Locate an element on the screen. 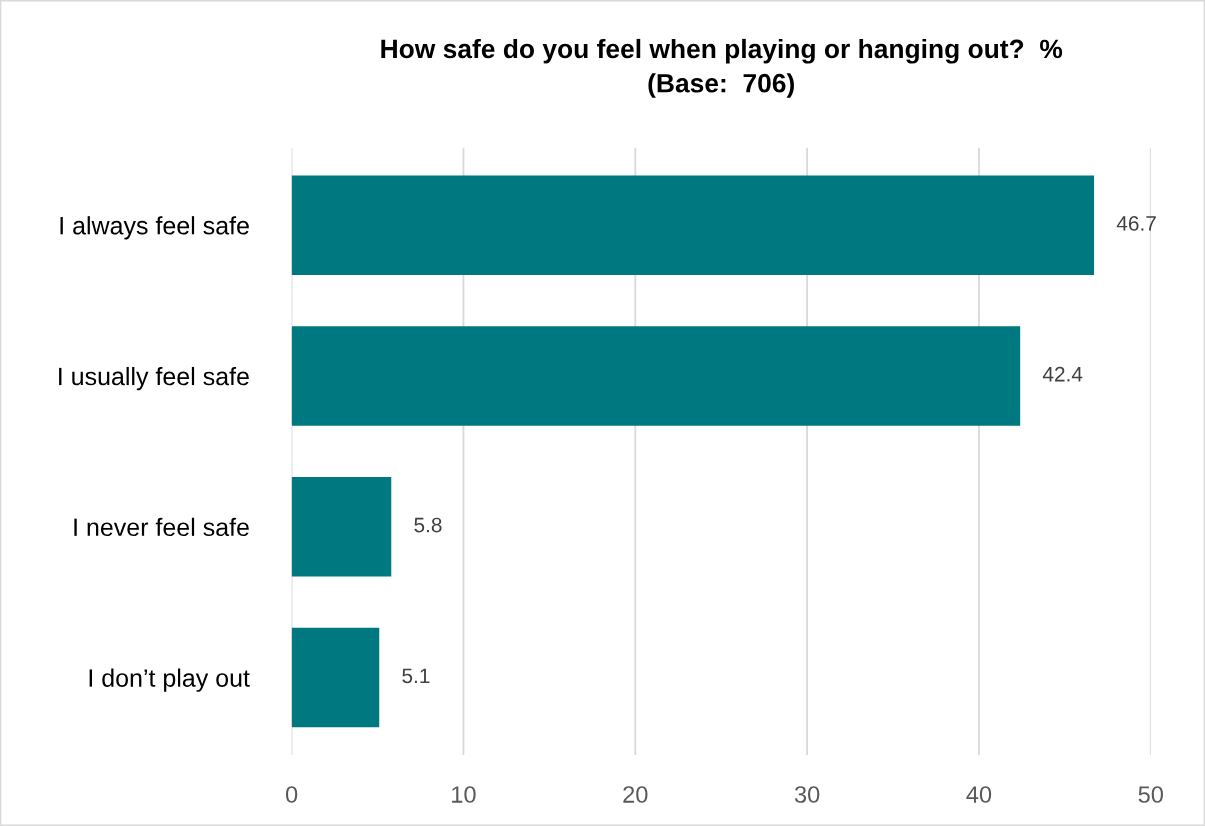 The width and height of the screenshot is (1205, 826). data-label: 42.4 is located at coordinates (1062, 374).